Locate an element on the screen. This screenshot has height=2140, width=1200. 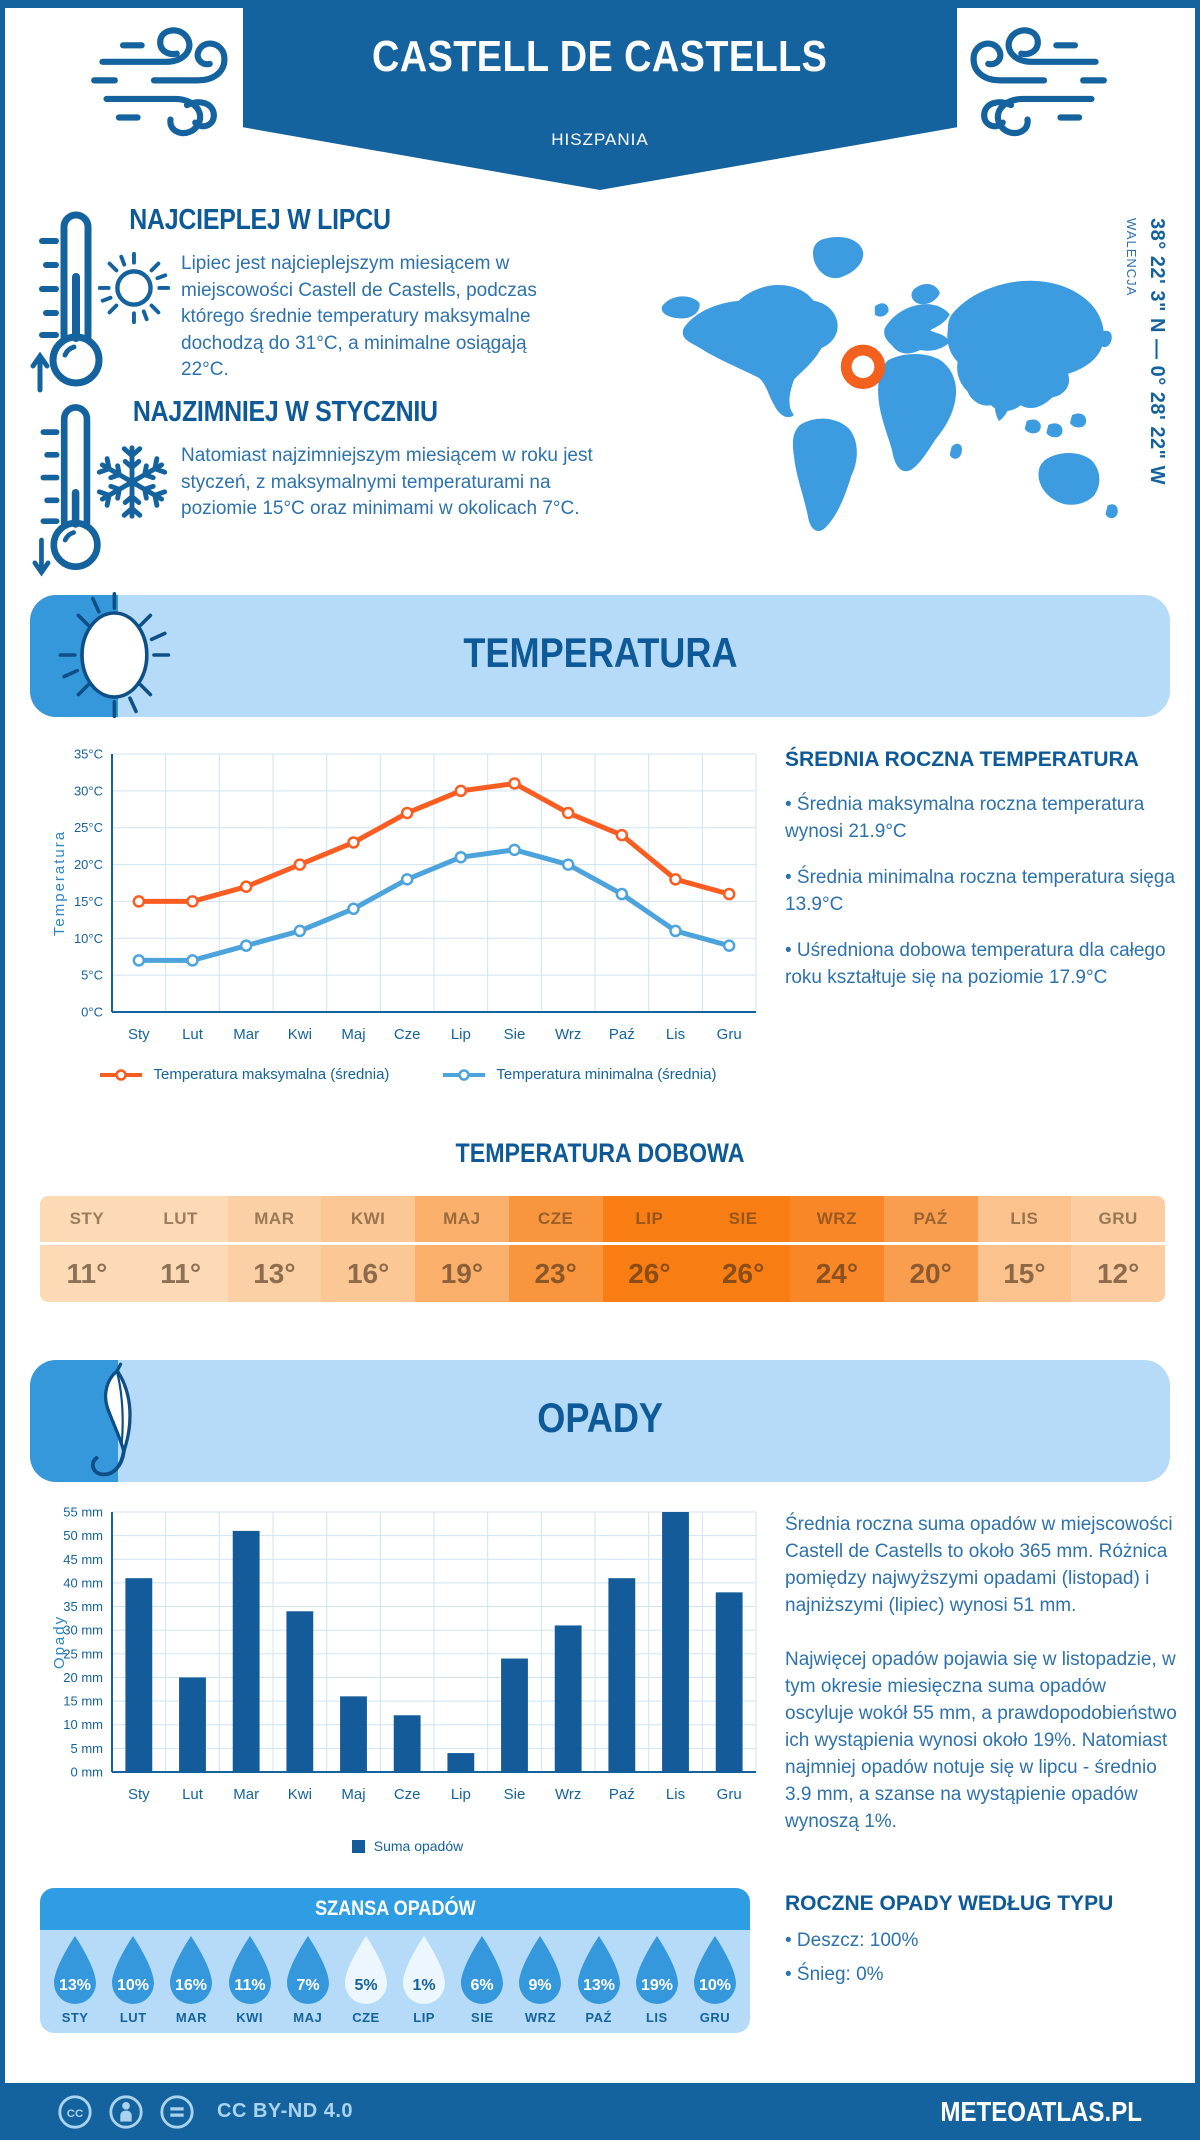
rain-chance-month-label: WRZ is located at coordinates (540, 2017).